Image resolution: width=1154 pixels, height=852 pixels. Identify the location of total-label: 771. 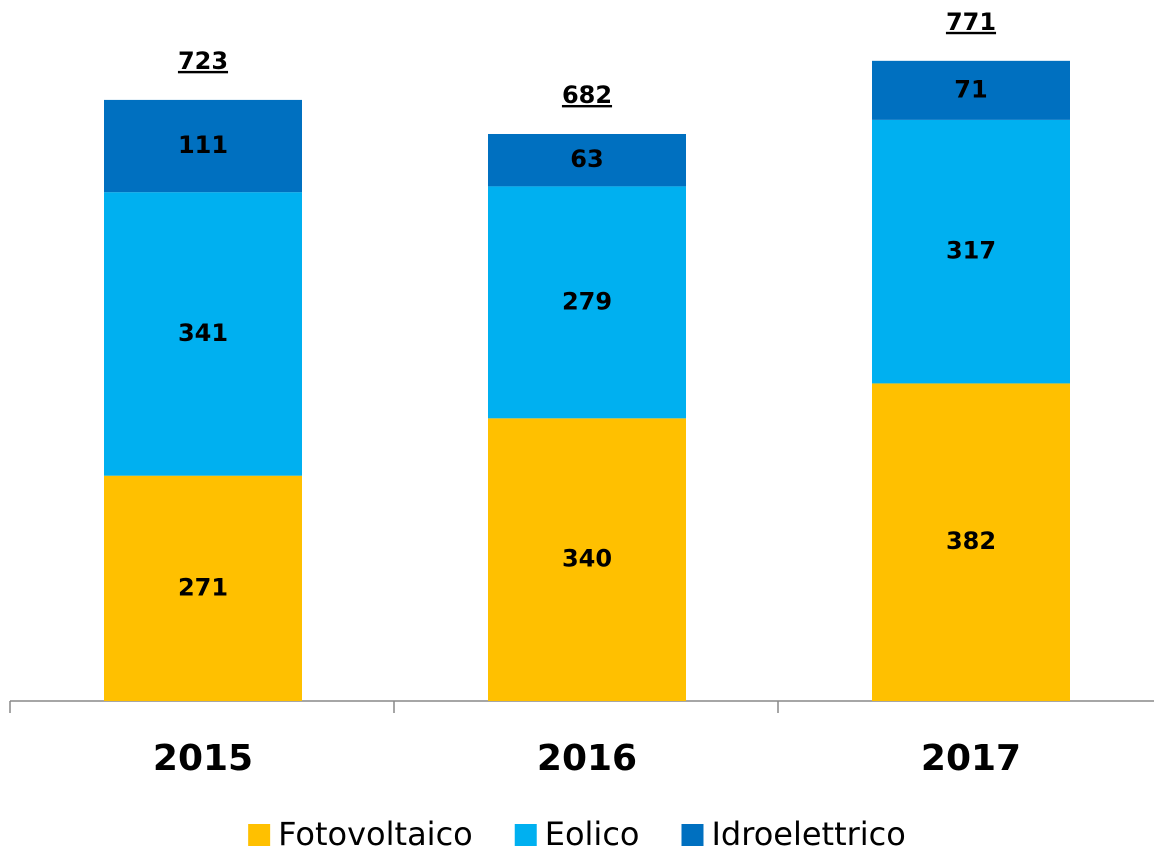
(971, 22).